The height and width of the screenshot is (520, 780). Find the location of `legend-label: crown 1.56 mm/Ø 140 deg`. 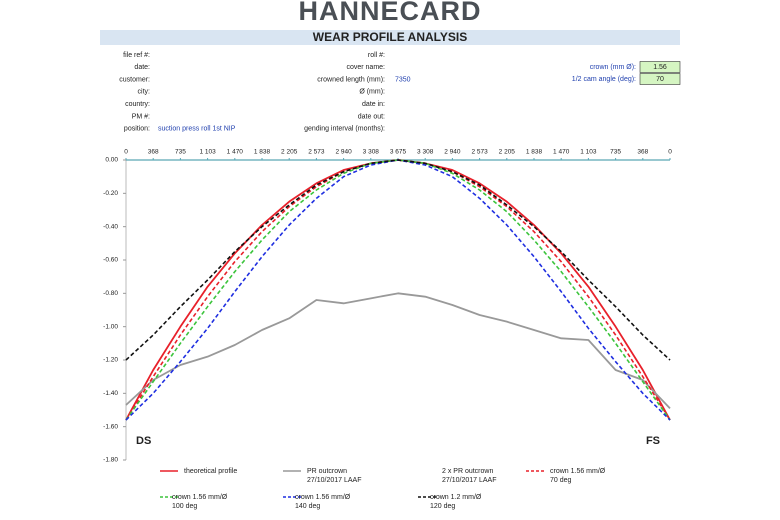

legend-label: crown 1.56 mm/Ø 140 deg is located at coordinates (323, 502).